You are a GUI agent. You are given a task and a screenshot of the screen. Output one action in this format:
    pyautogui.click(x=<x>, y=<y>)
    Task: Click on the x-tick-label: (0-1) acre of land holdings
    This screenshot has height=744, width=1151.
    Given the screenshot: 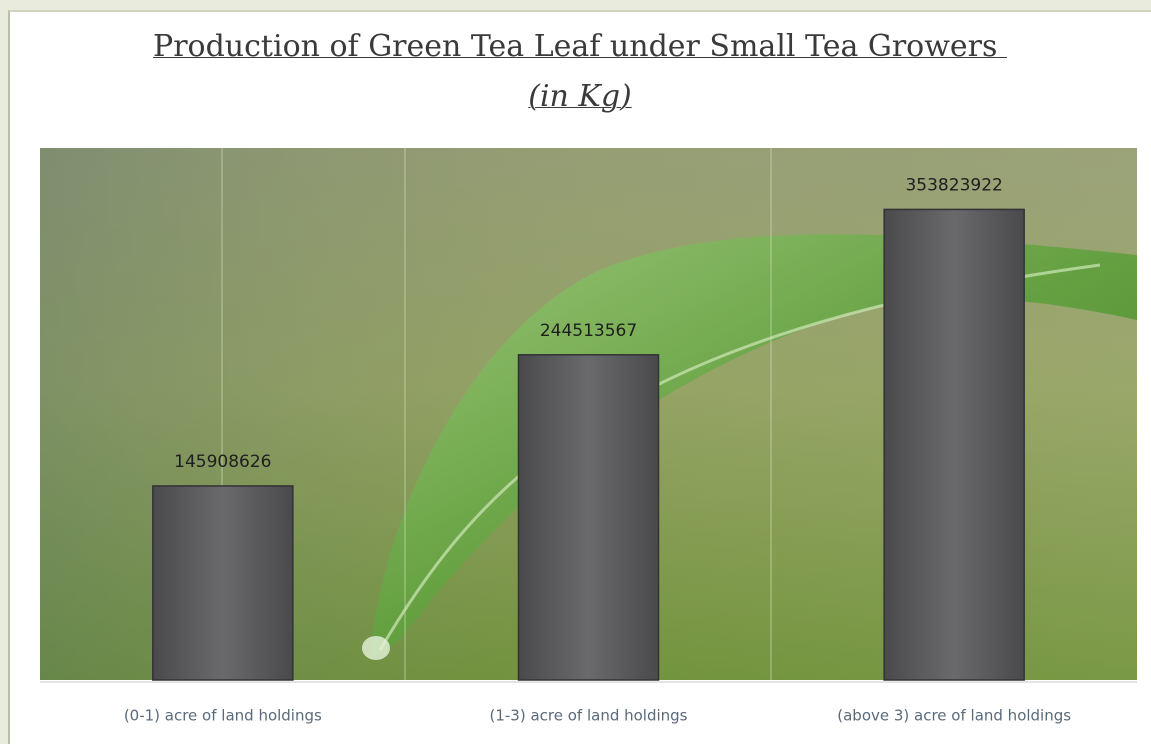 What is the action you would take?
    pyautogui.click(x=223, y=716)
    